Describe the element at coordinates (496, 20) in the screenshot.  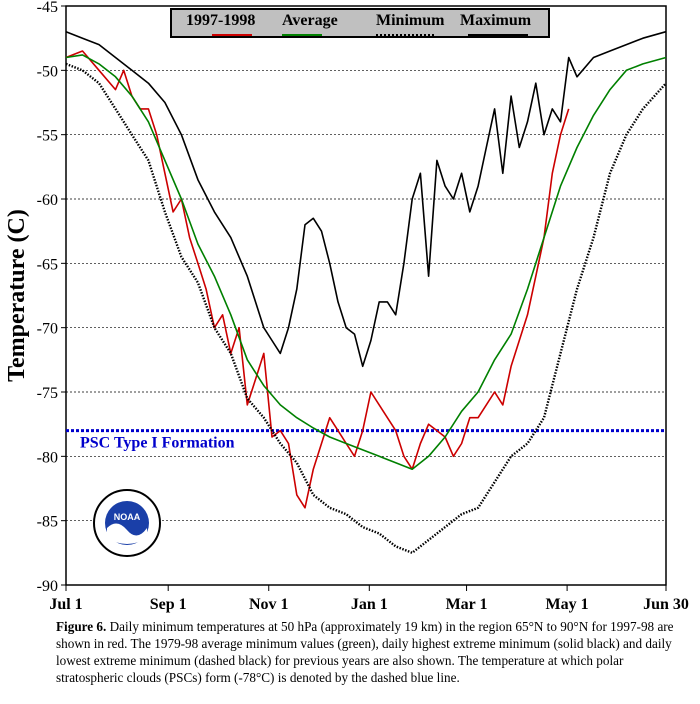
I see `legend-label-maximum: Maximum` at that location.